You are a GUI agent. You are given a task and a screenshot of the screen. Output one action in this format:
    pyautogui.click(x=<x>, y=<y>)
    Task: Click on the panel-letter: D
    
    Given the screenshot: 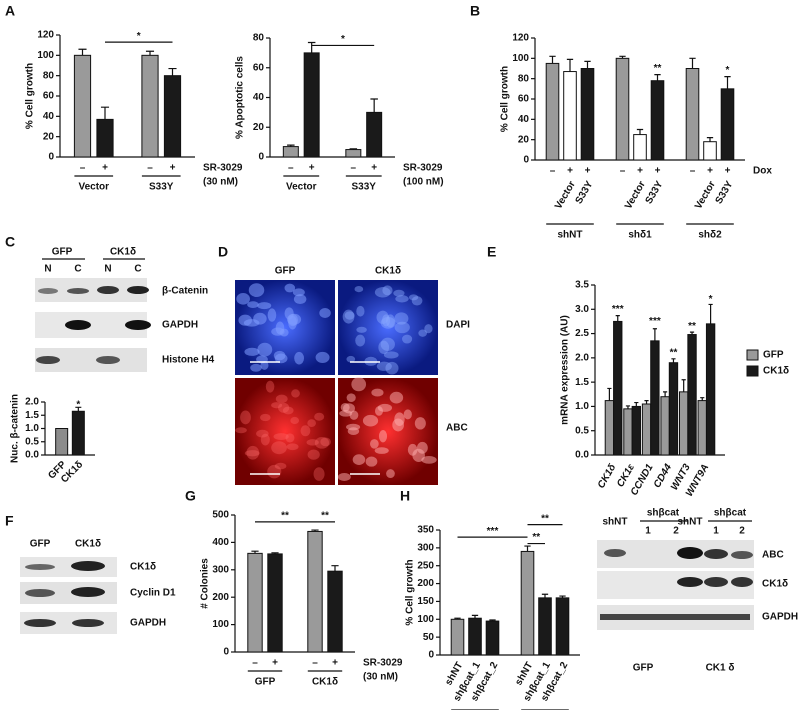 What is the action you would take?
    pyautogui.click(x=223, y=252)
    